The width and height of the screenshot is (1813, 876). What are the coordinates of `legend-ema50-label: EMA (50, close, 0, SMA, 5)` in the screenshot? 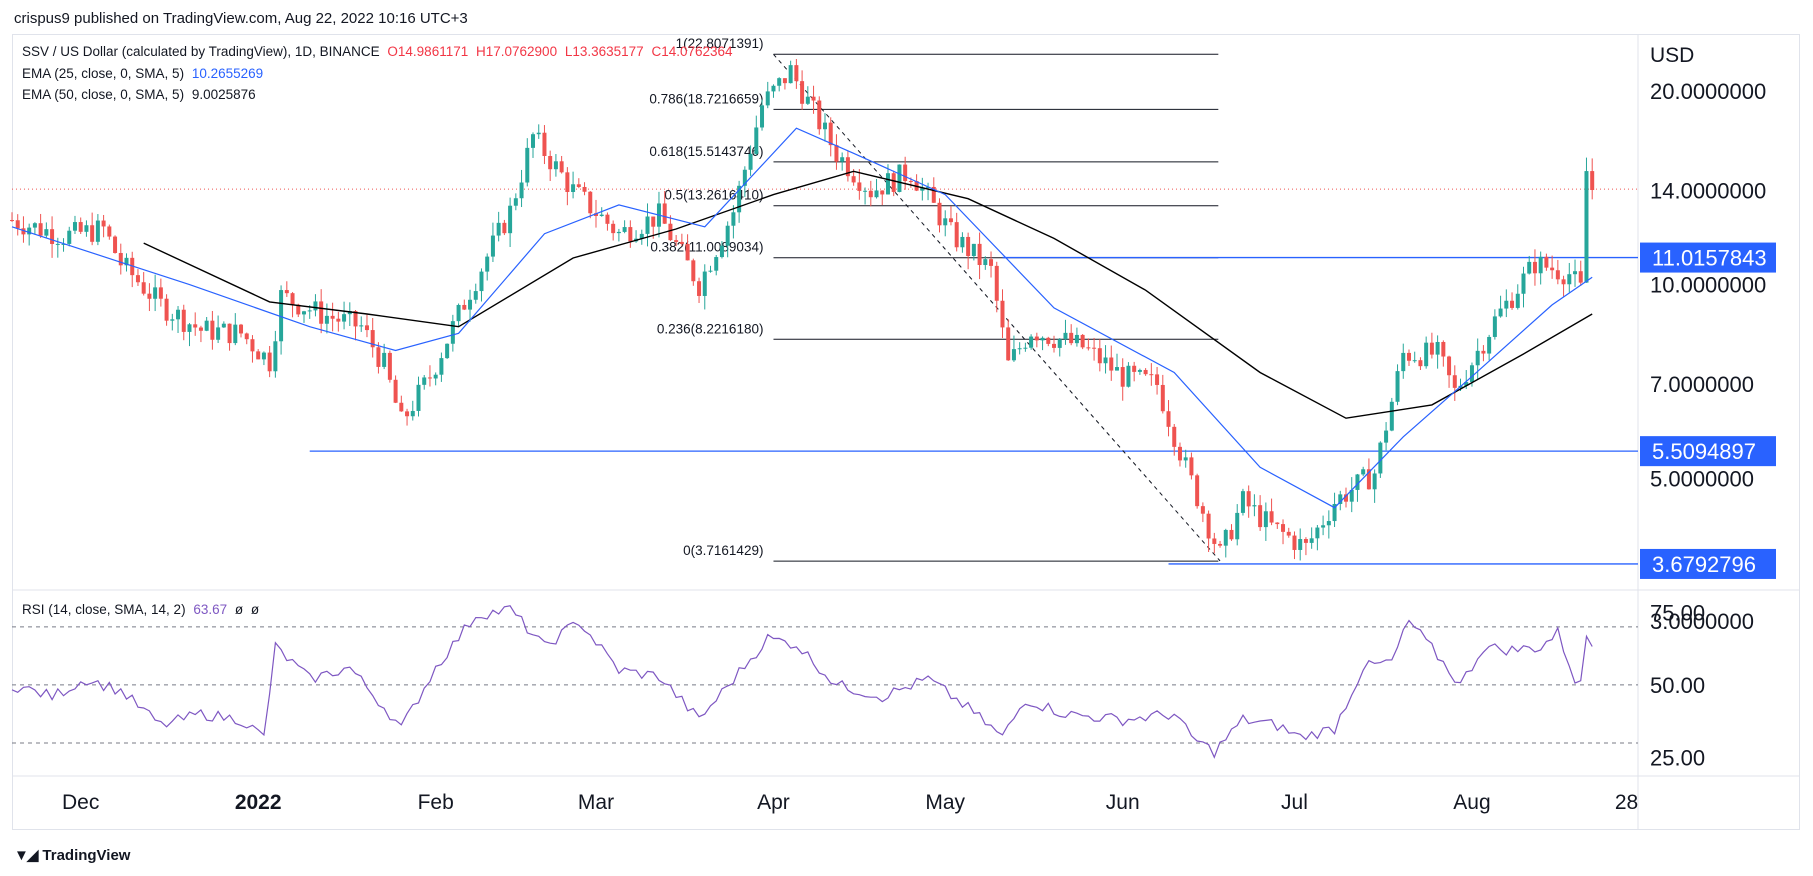 It's located at (103, 94).